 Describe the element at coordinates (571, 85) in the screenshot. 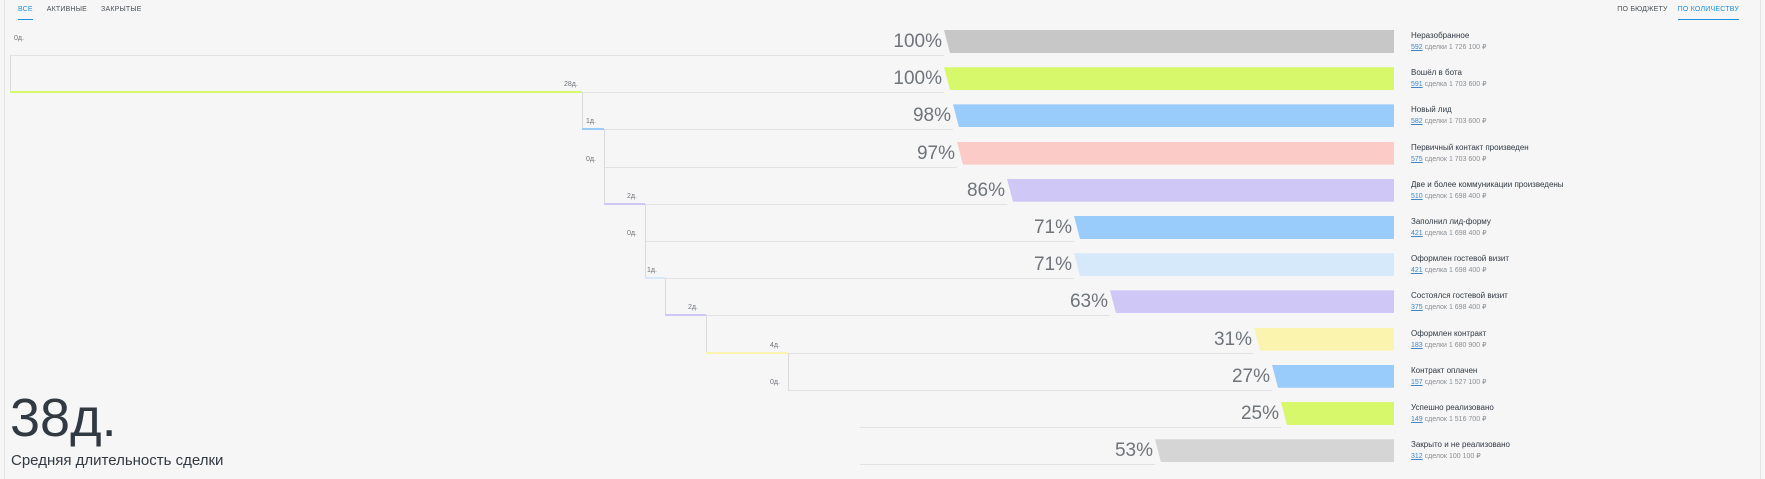

I see `duration-label: 28д.` at that location.